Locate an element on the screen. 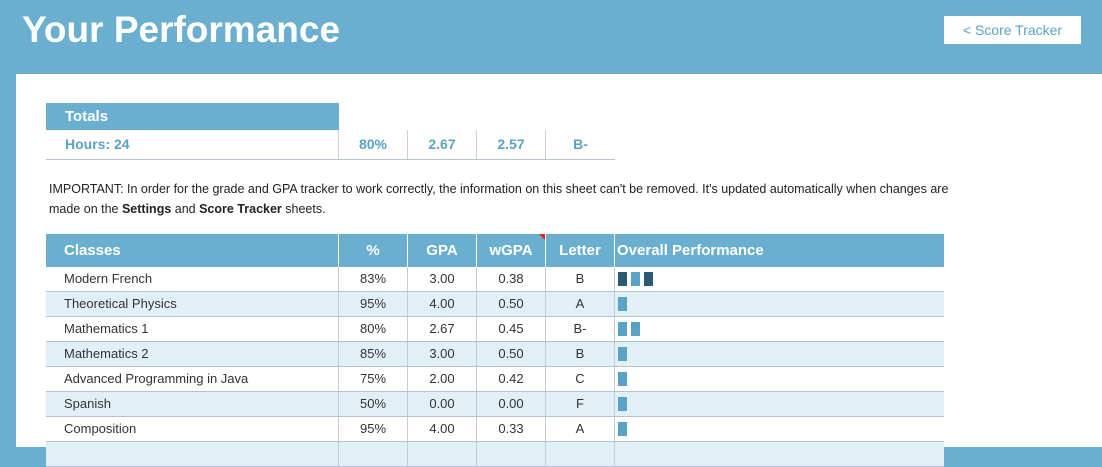 The image size is (1102, 467). table-row is located at coordinates (495, 454).